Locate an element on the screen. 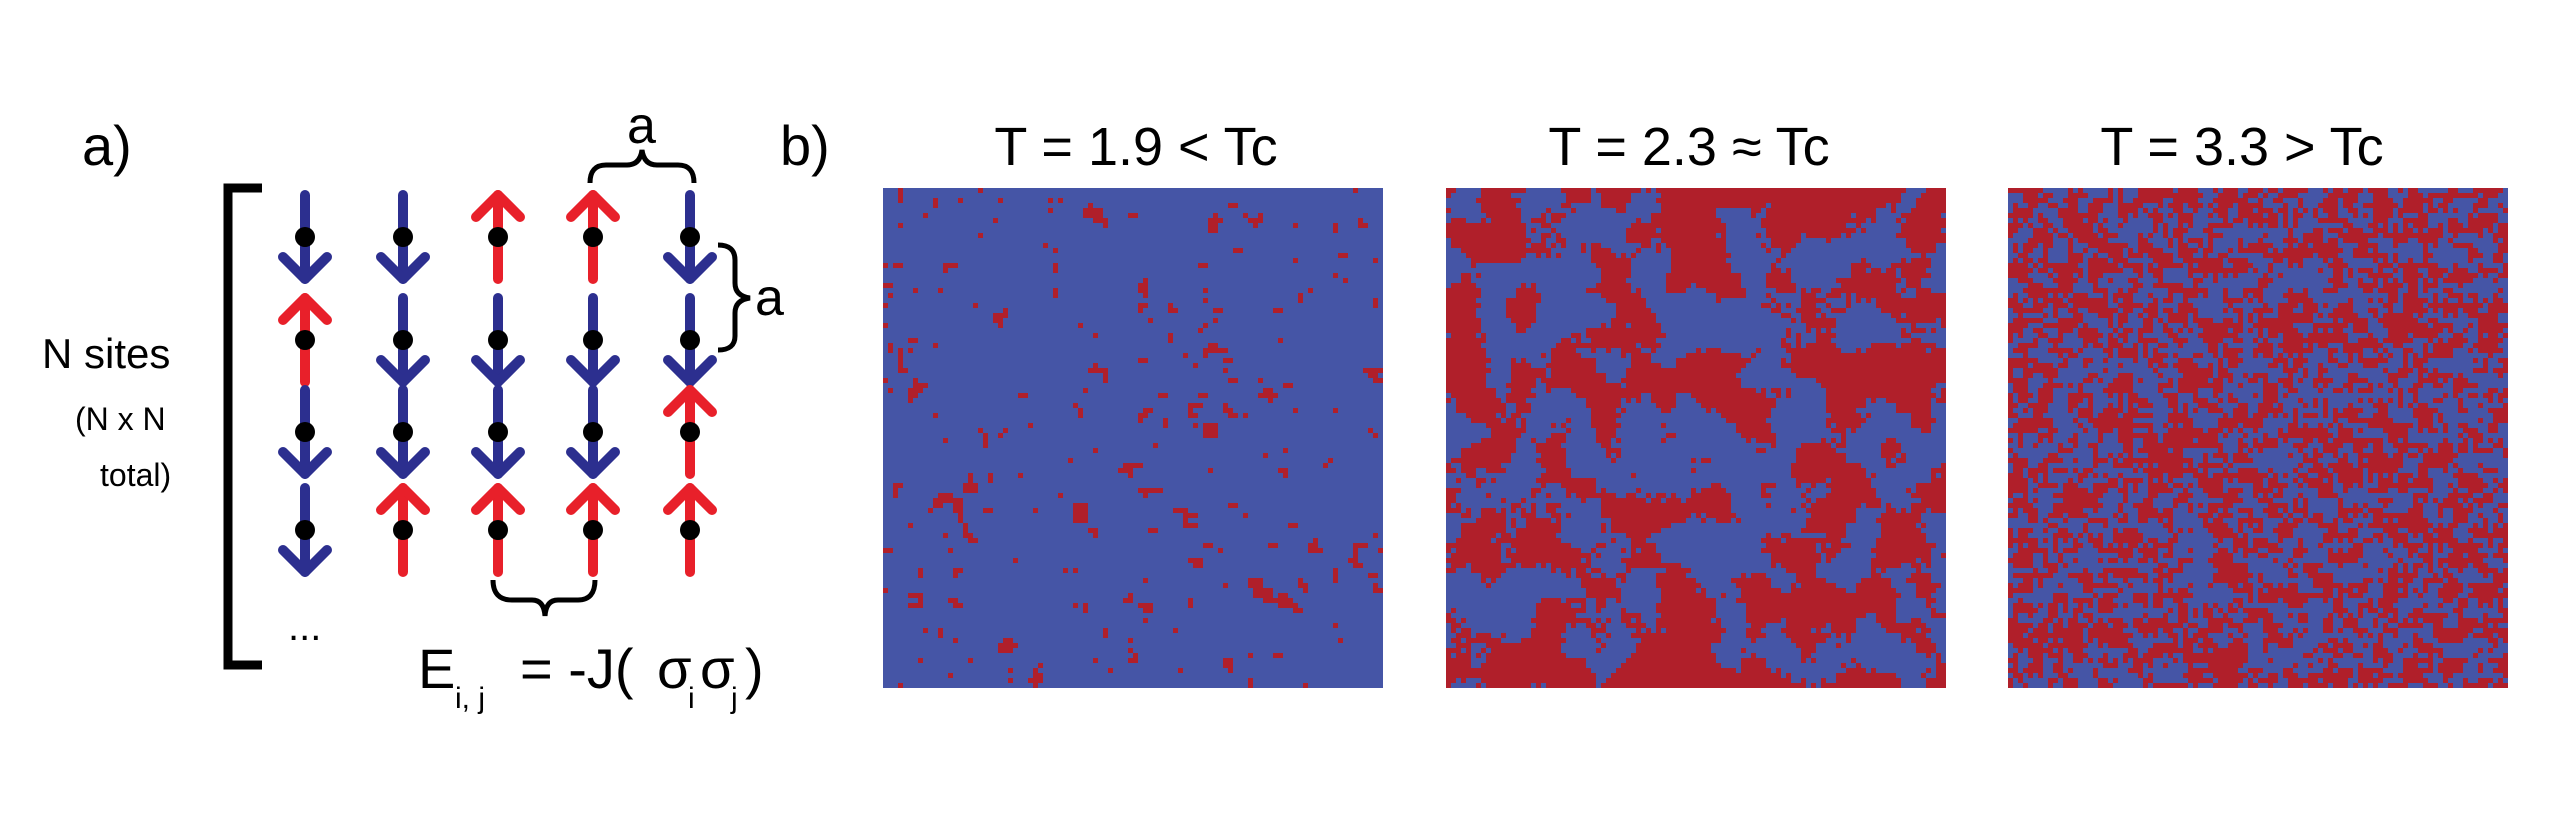 The height and width of the screenshot is (834, 2550). energy-suffix: ) is located at coordinates (754, 668).